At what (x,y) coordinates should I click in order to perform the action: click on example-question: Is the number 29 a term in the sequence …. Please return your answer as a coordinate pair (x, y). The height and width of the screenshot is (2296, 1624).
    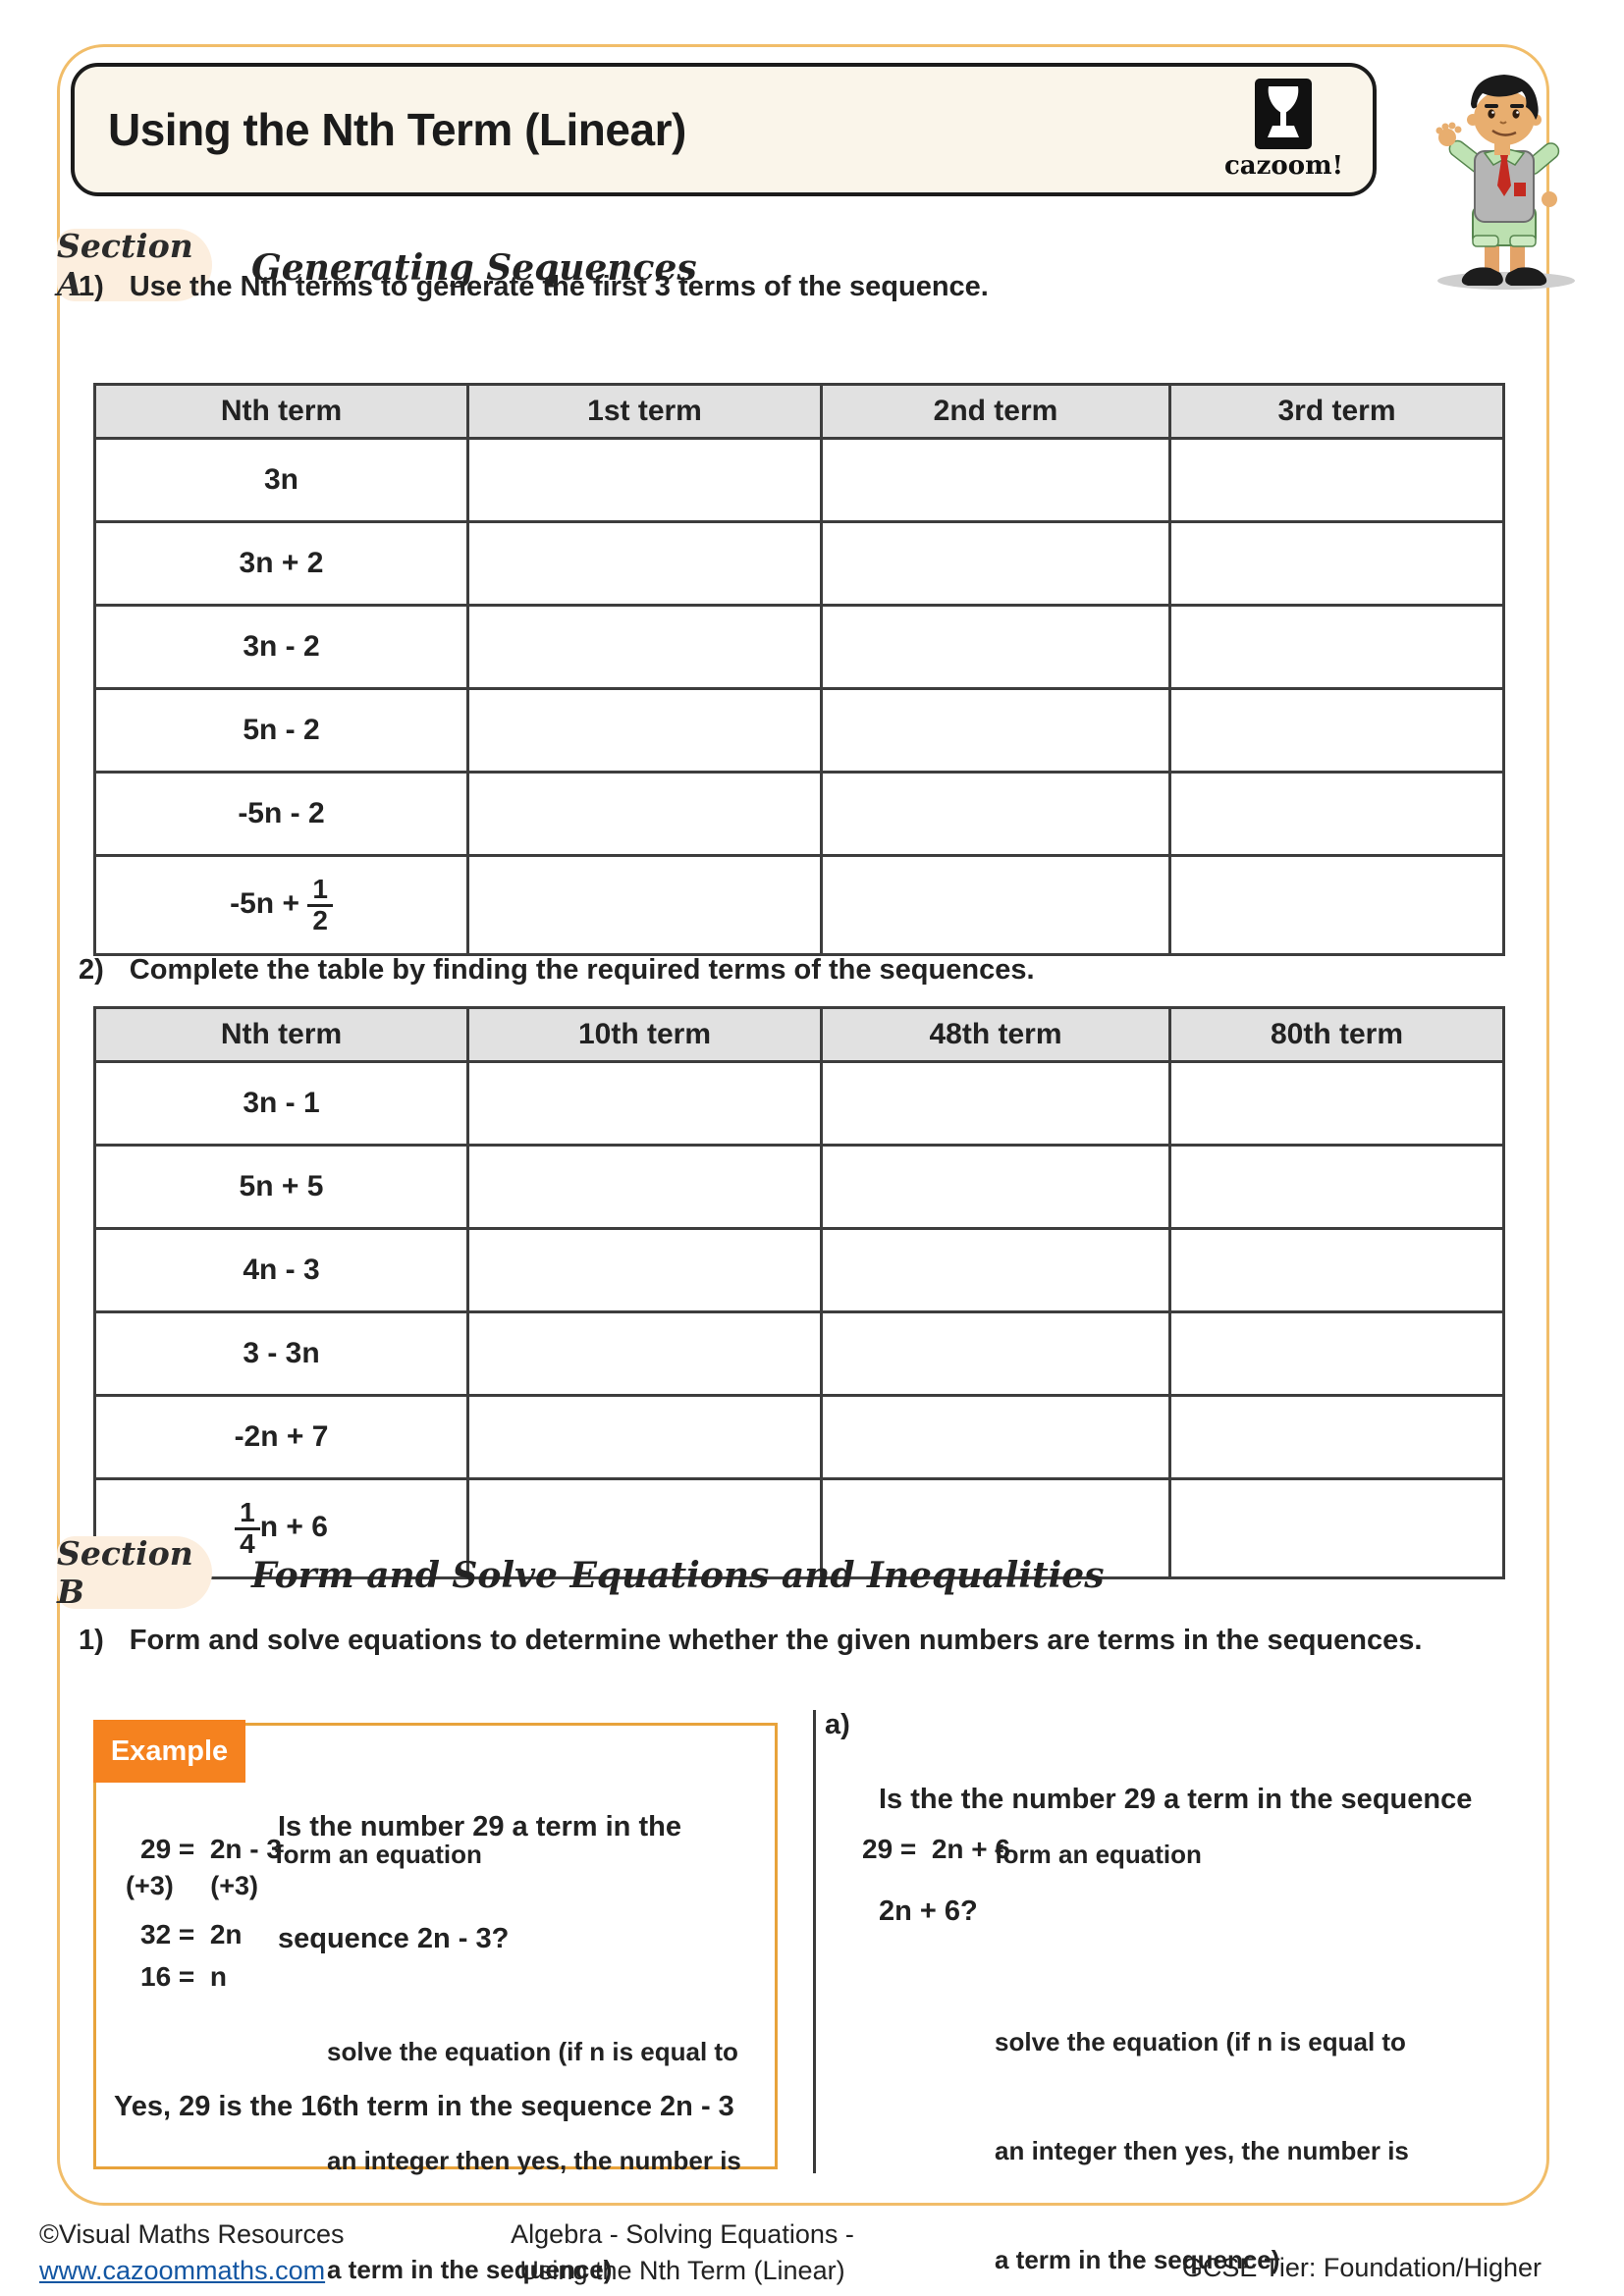
    Looking at the image, I should click on (479, 1882).